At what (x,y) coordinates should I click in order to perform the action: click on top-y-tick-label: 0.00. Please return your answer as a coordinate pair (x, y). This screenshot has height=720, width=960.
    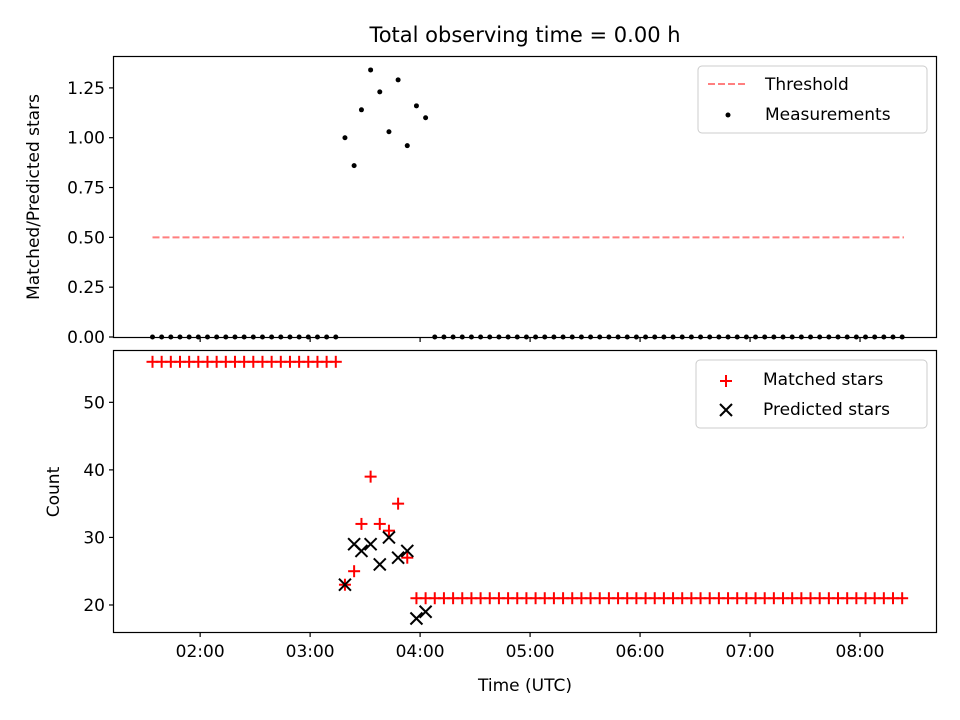
    Looking at the image, I should click on (86, 338).